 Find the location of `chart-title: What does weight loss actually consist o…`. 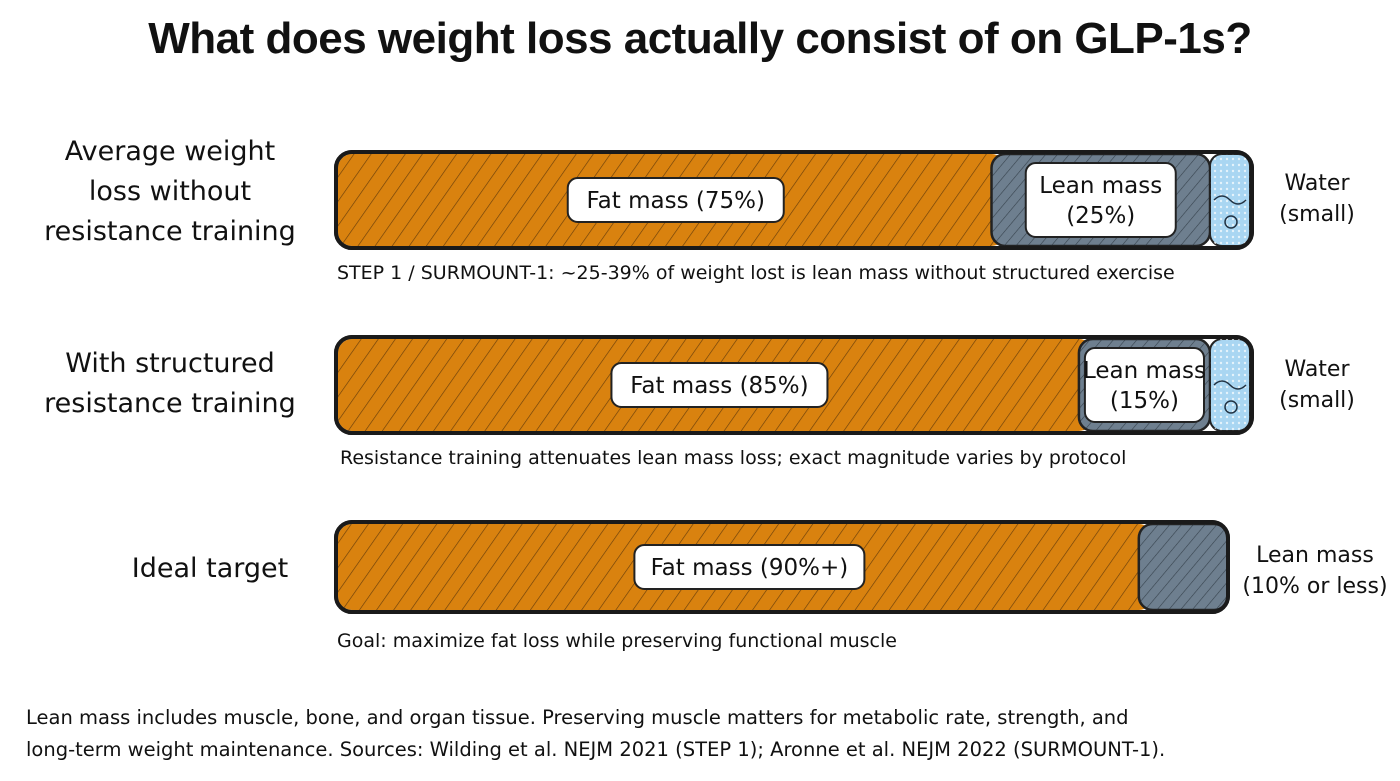

chart-title: What does weight loss actually consist o… is located at coordinates (700, 38).